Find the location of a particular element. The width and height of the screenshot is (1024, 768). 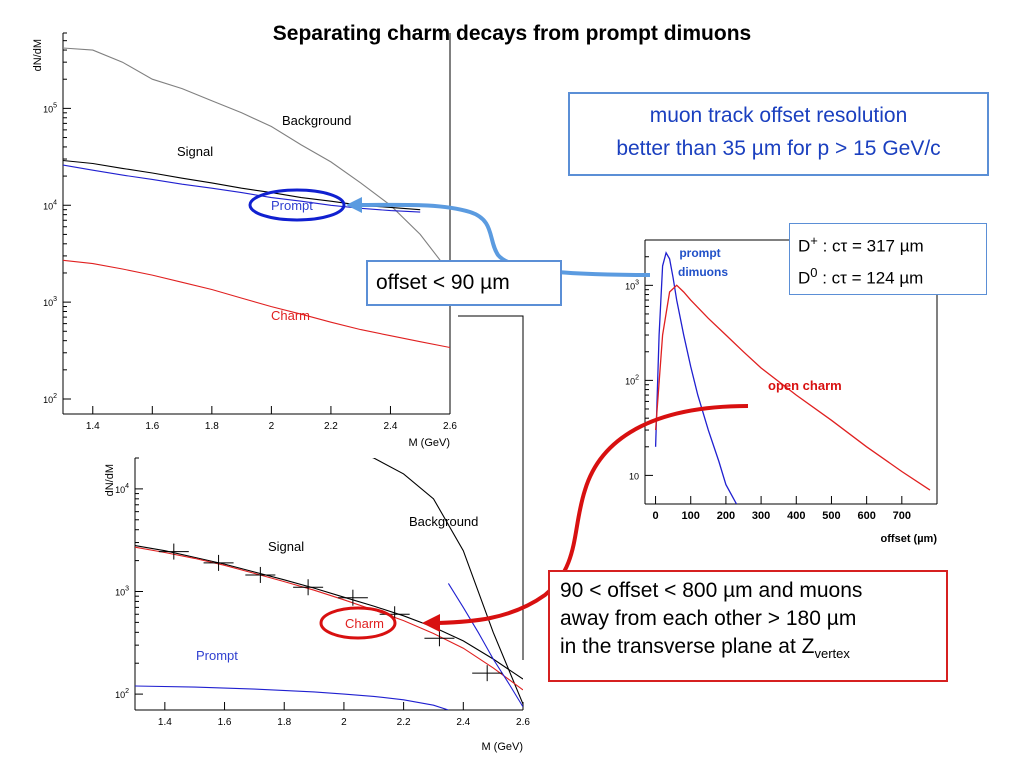

charm-cut-line2: away from each other > 180 µm is located at coordinates (708, 618).